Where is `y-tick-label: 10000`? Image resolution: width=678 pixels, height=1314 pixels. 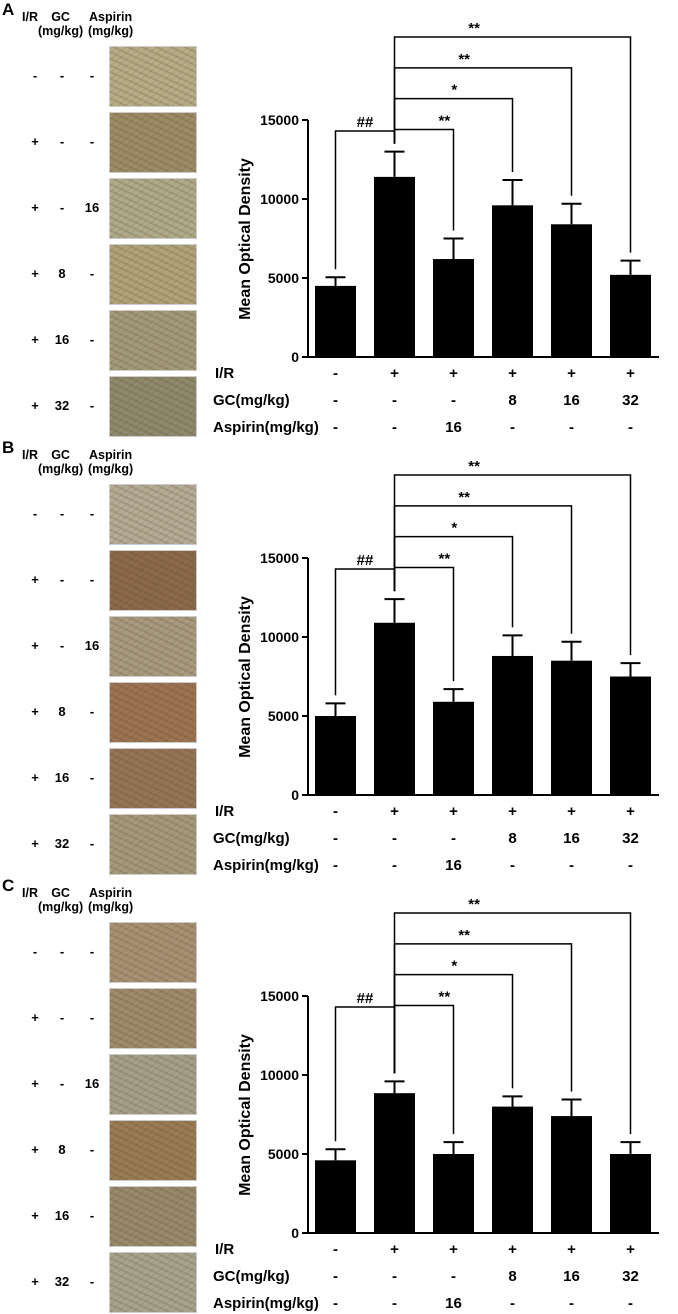
y-tick-label: 10000 is located at coordinates (279, 637).